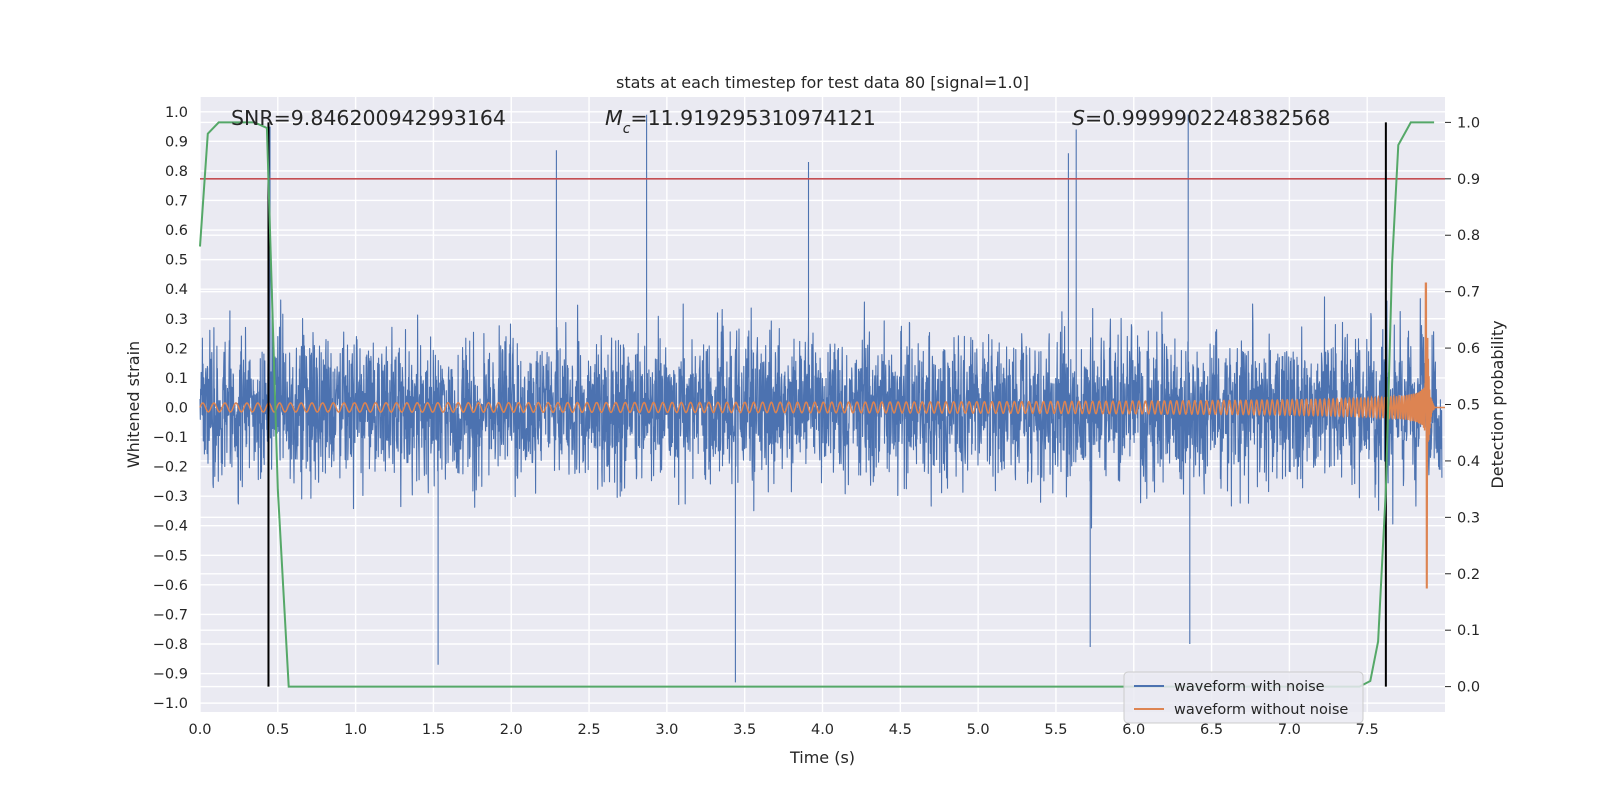 This screenshot has width=1600, height=800. What do you see at coordinates (170, 645) in the screenshot?
I see `y-tick-label: −0.8` at bounding box center [170, 645].